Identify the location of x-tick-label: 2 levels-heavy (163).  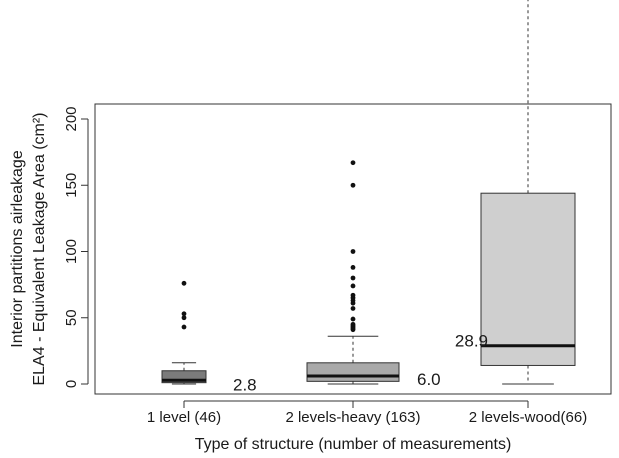
(352, 417).